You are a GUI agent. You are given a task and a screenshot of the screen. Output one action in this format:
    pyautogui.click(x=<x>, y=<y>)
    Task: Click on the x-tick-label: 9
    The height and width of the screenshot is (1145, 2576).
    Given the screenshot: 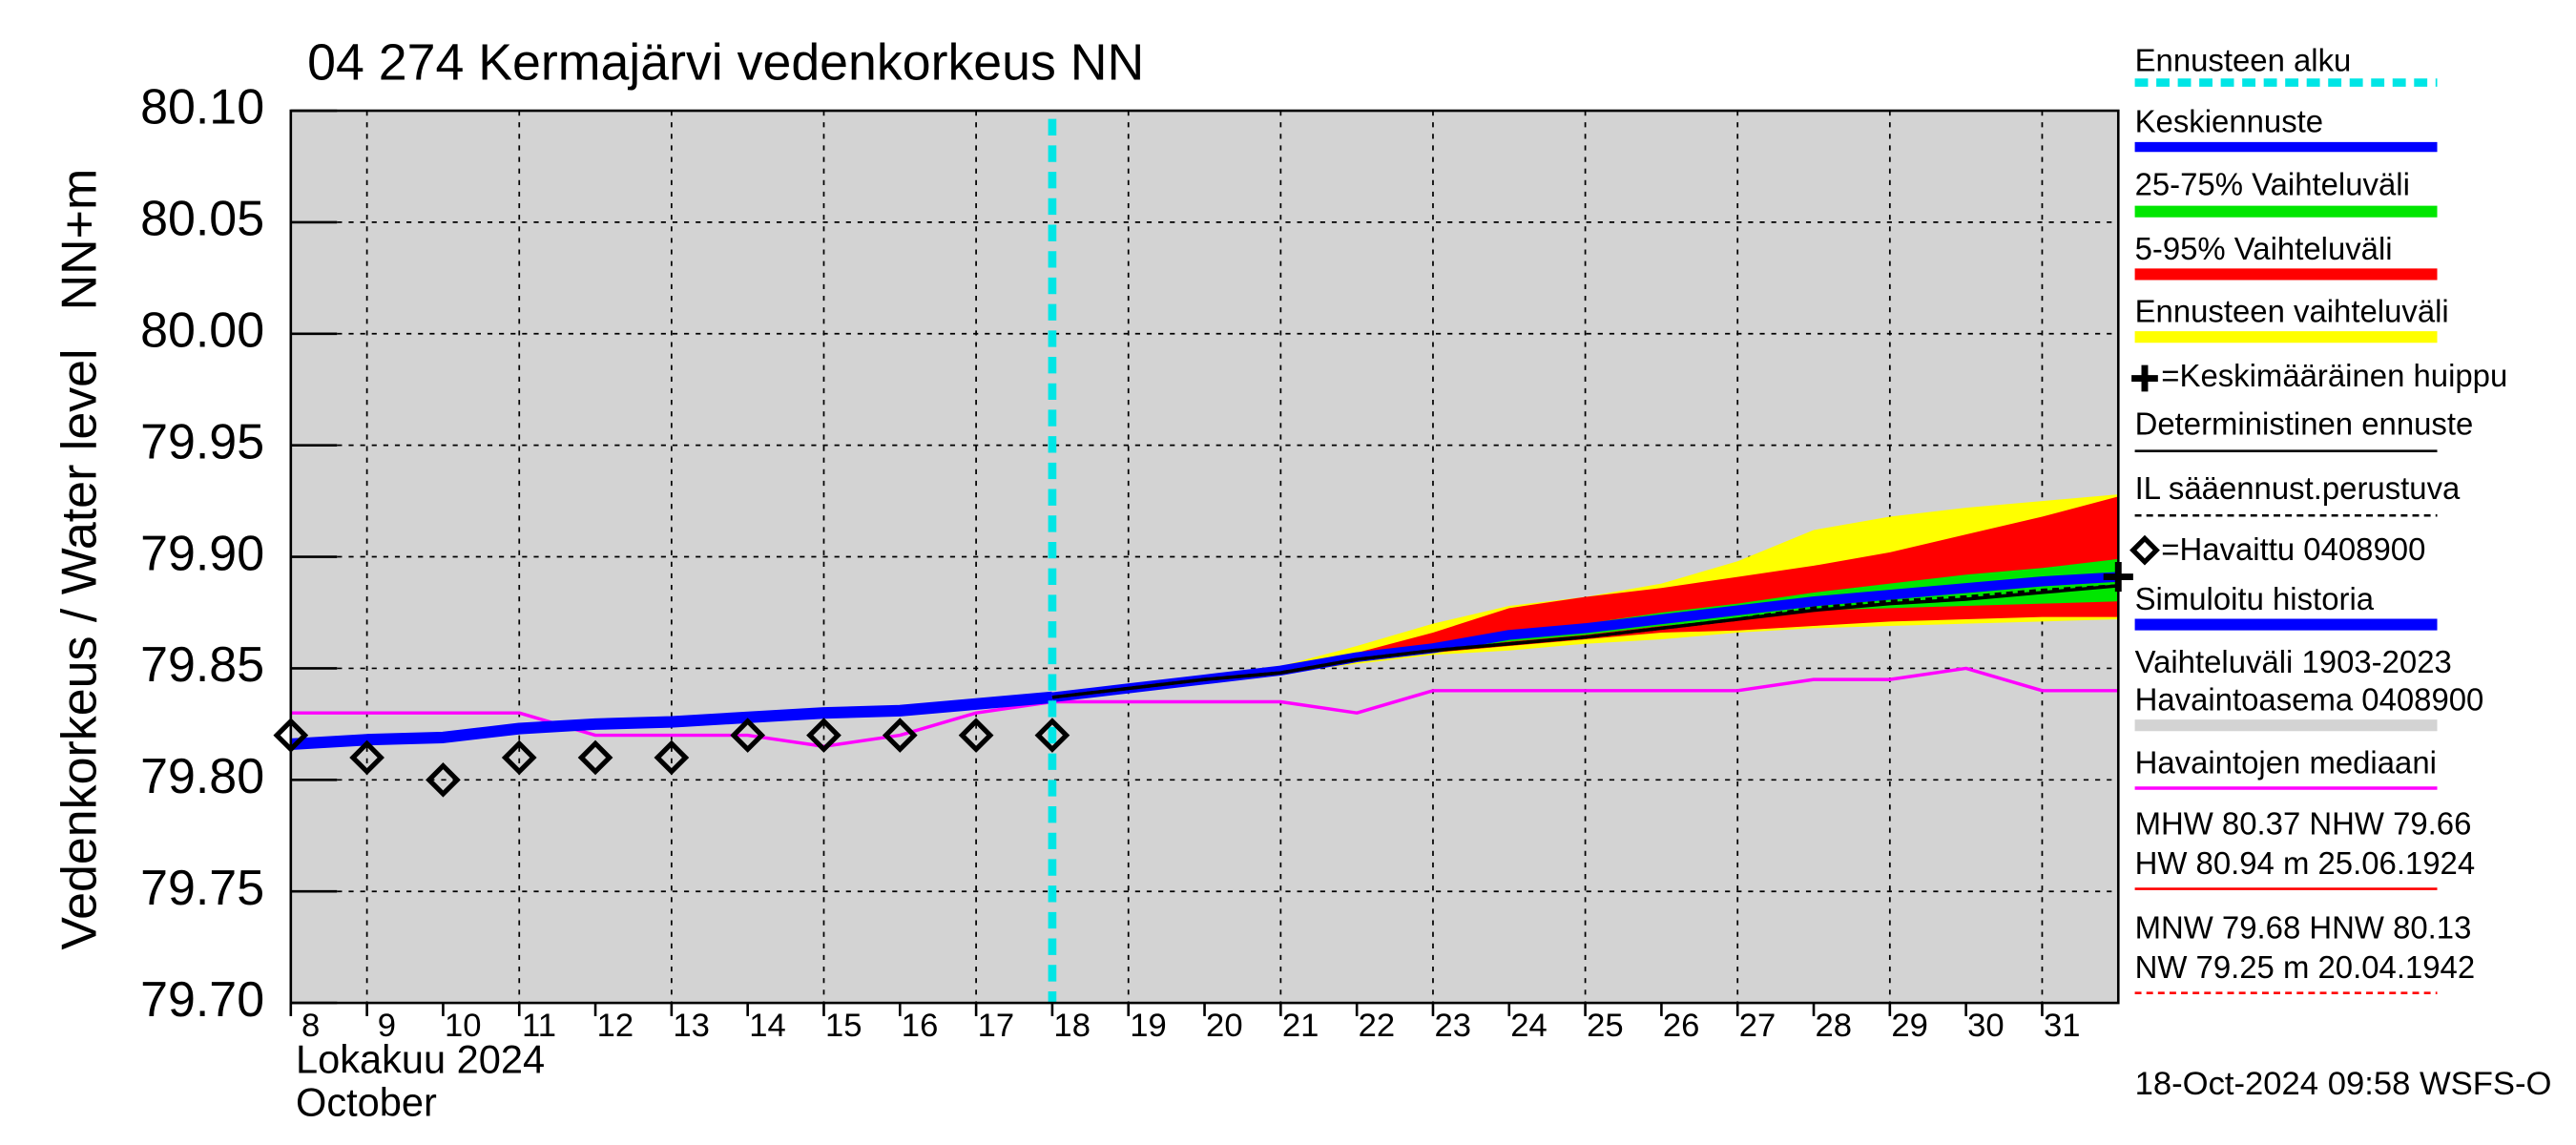 What is the action you would take?
    pyautogui.click(x=387, y=1026)
    